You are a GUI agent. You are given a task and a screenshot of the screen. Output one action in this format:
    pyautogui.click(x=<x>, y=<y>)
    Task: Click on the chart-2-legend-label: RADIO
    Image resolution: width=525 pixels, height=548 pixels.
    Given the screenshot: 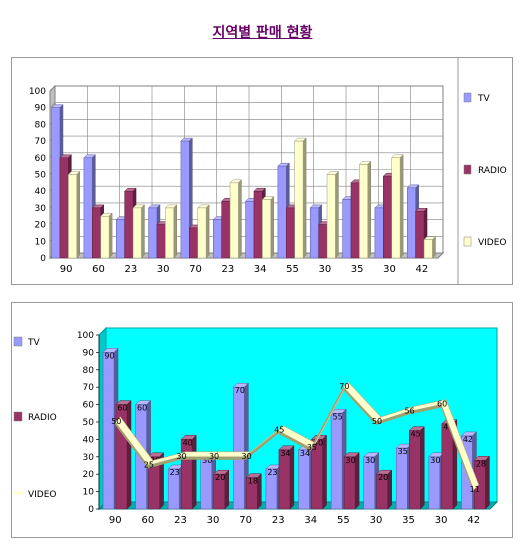 What is the action you would take?
    pyautogui.click(x=42, y=418)
    